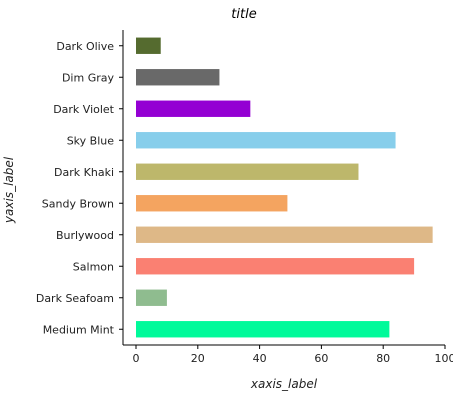 This screenshot has width=453, height=400. What do you see at coordinates (198, 358) in the screenshot?
I see `x-tick-label: 20` at bounding box center [198, 358].